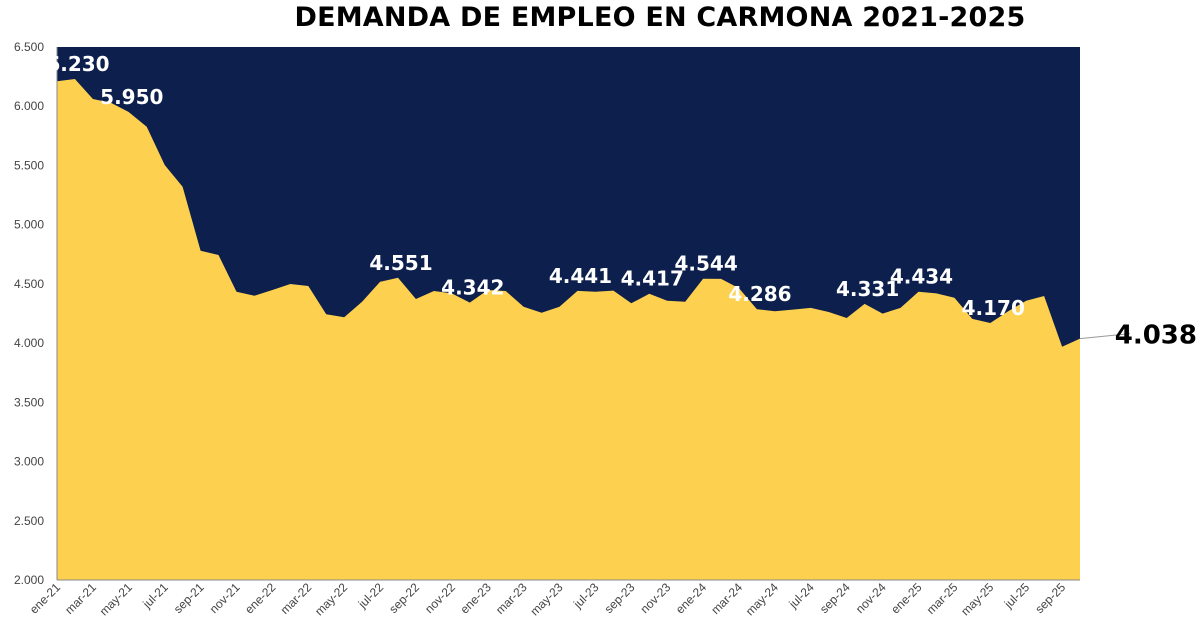 Image resolution: width=1199 pixels, height=642 pixels. I want to click on x-tick-label: mar-23, so click(511, 598).